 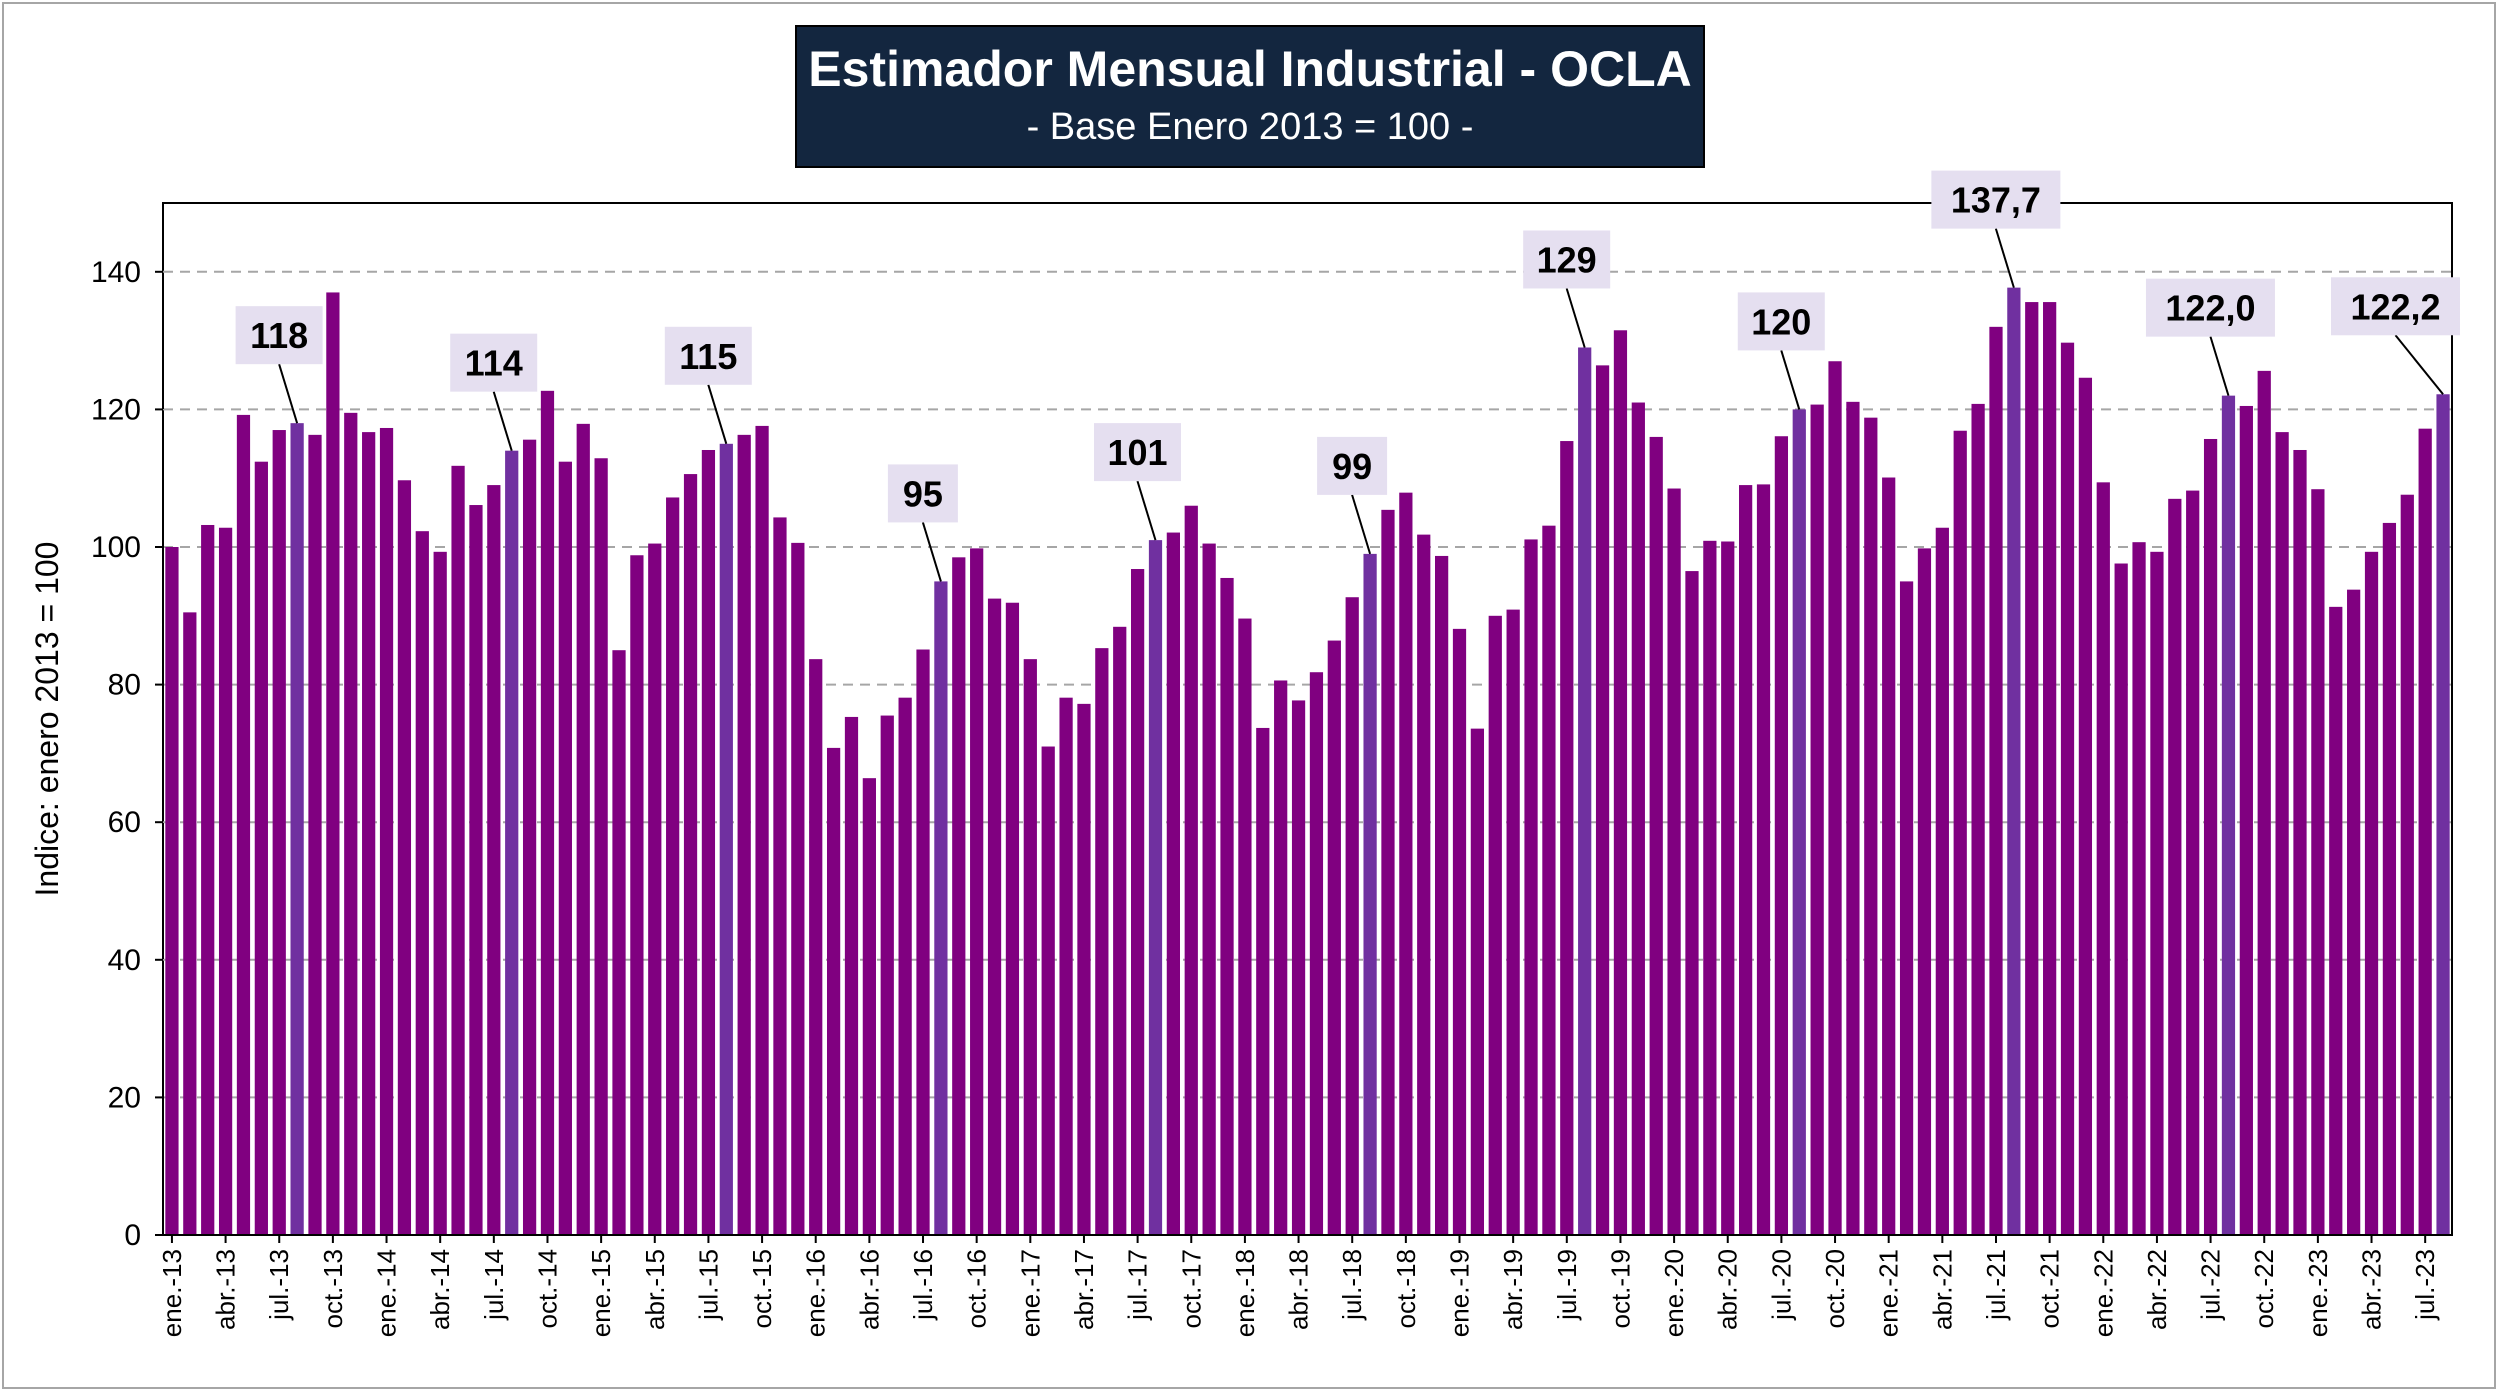 What do you see at coordinates (923, 493) in the screenshot?
I see `annotation-label: 95` at bounding box center [923, 493].